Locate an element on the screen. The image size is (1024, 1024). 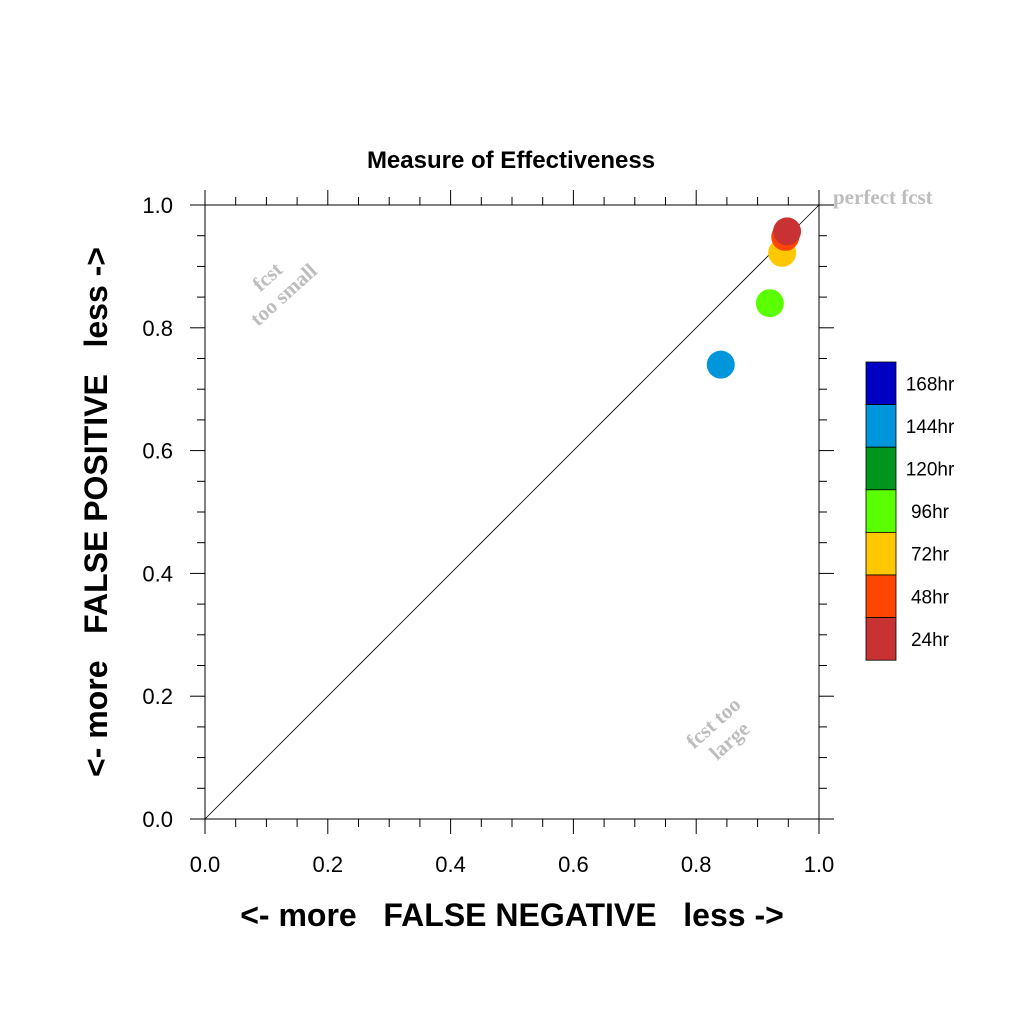
point-24hr is located at coordinates (787, 231).